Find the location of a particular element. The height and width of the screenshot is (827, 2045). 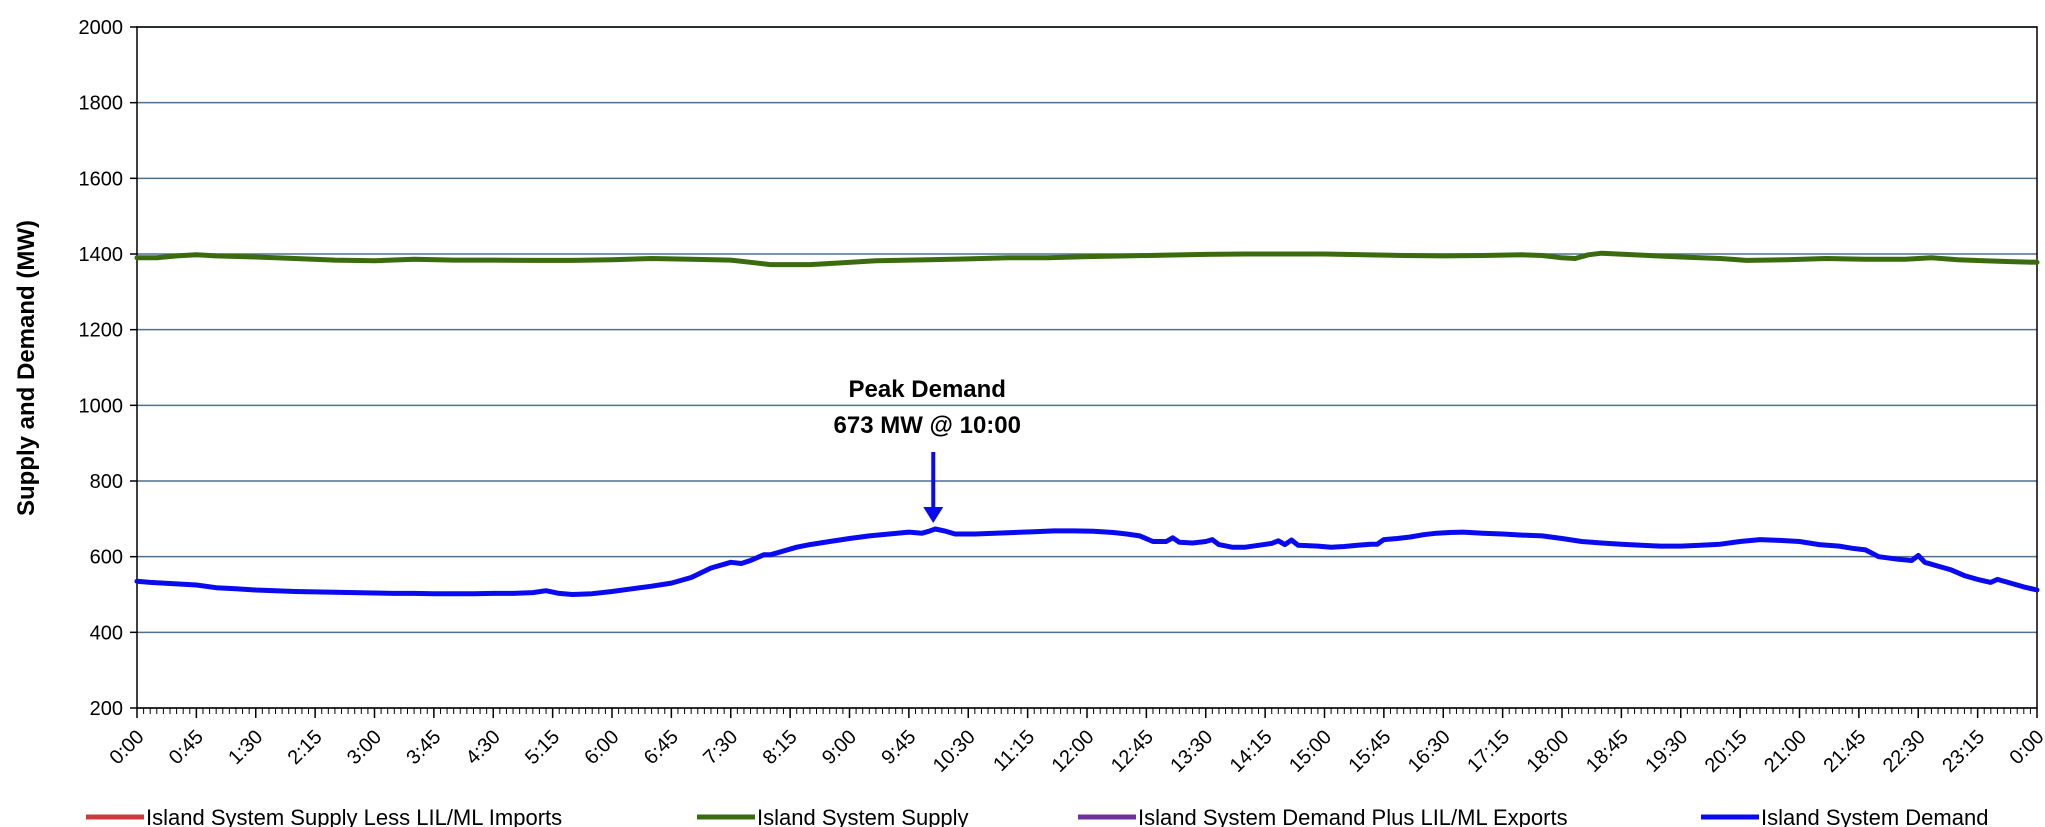

x-tick-label: 6:00 is located at coordinates (601, 747).